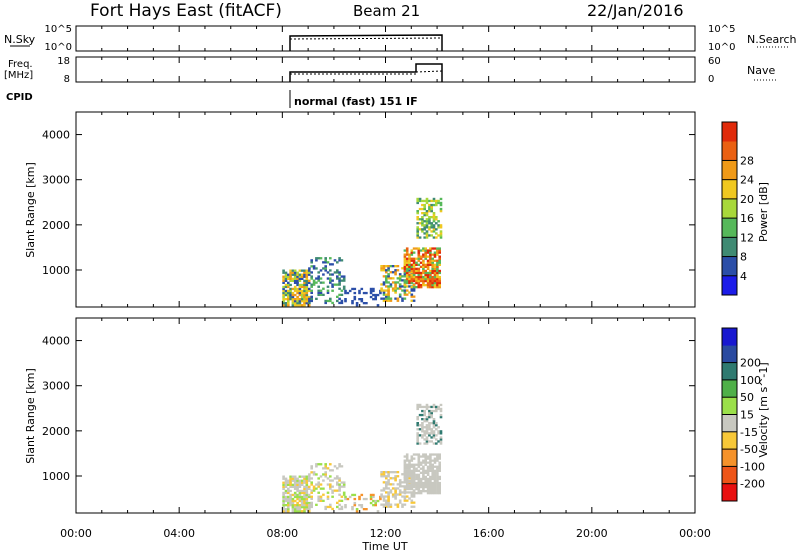 The height and width of the screenshot is (554, 800). I want to click on power-colorbar-frame, so click(729, 208).